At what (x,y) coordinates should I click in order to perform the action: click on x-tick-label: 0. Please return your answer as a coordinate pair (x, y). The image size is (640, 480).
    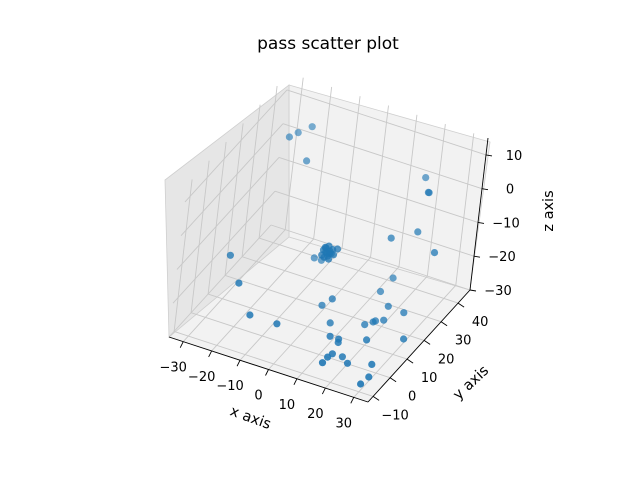
    Looking at the image, I should click on (258, 396).